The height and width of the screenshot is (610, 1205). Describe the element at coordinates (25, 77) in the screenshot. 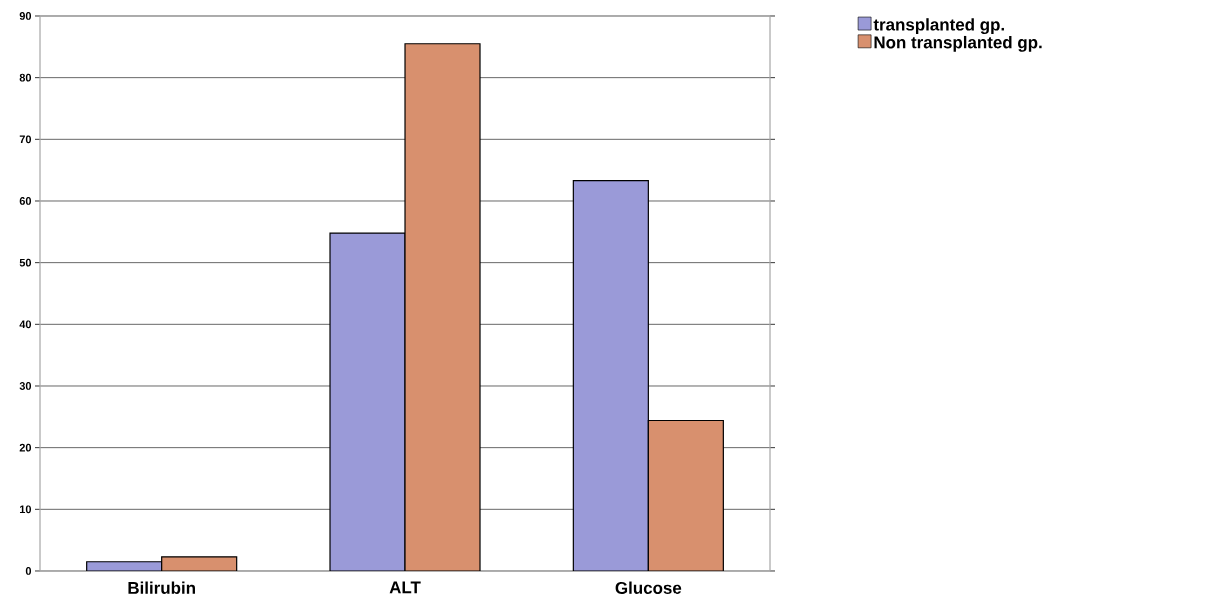

I see `y-tick-label: 80` at that location.